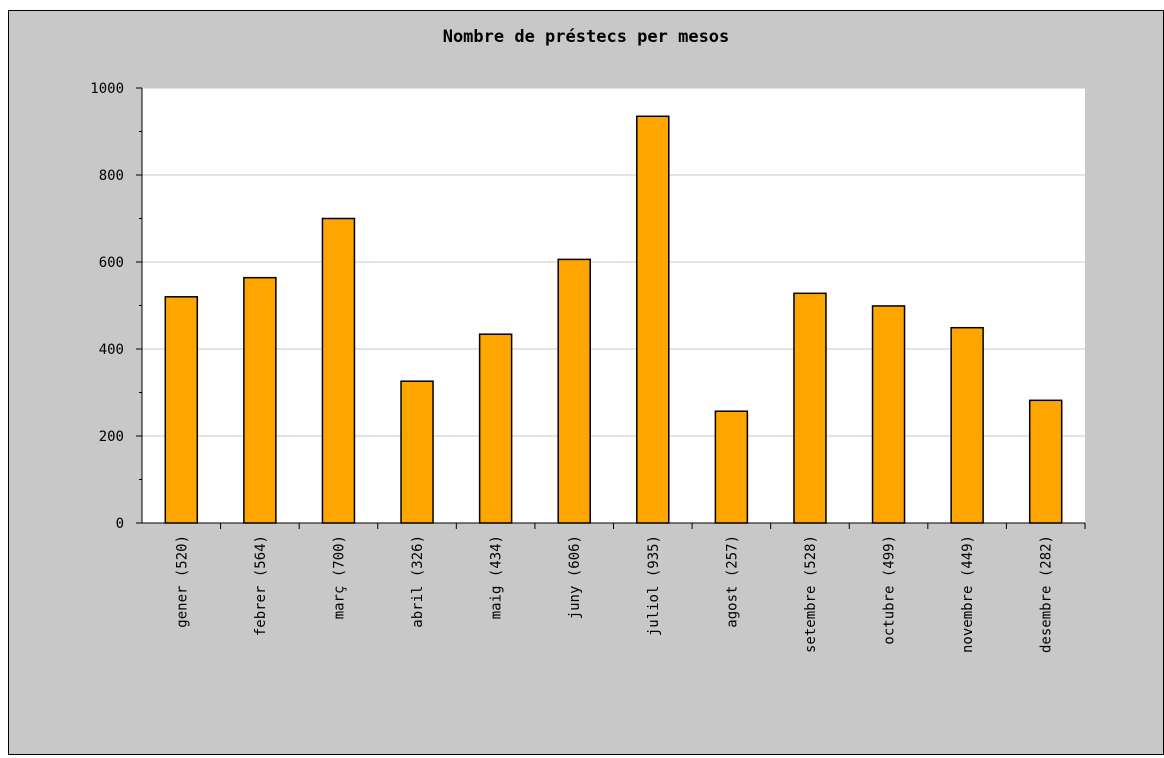 This screenshot has height=758, width=1164. I want to click on x-tick-label: octubre (499), so click(890, 590).